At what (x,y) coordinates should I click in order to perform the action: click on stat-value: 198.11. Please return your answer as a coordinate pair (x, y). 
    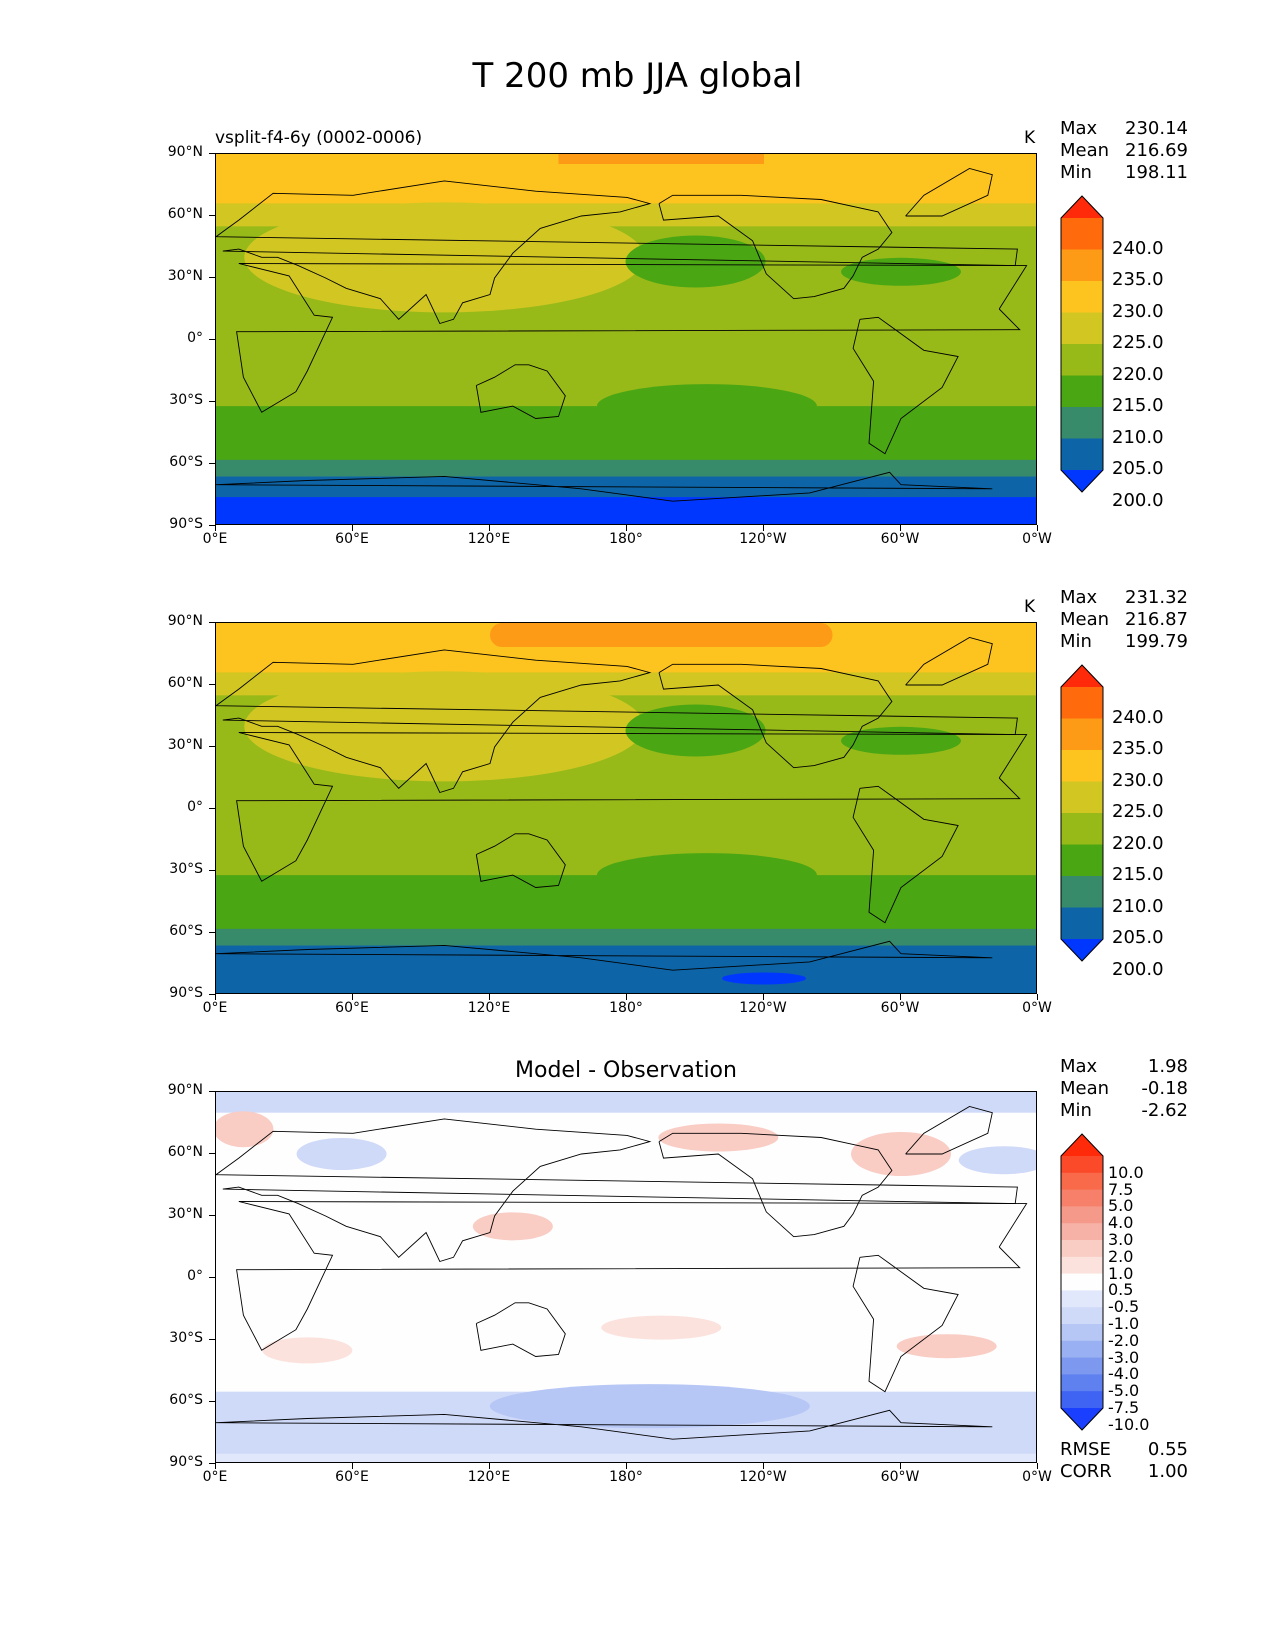
    Looking at the image, I should click on (1156, 172).